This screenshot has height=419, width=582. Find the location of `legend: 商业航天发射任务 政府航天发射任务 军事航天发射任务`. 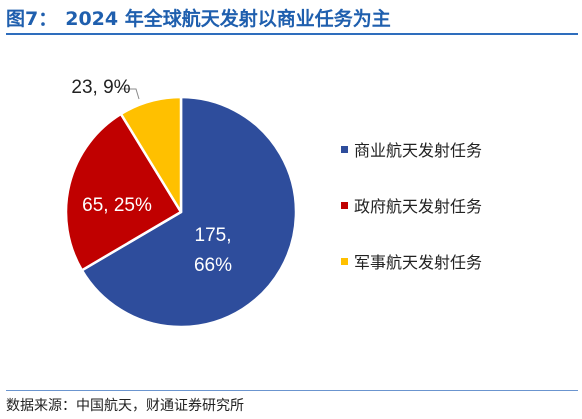

legend: 商业航天发射任务 政府航天发射任务 军事航天发射任务 is located at coordinates (411, 220).